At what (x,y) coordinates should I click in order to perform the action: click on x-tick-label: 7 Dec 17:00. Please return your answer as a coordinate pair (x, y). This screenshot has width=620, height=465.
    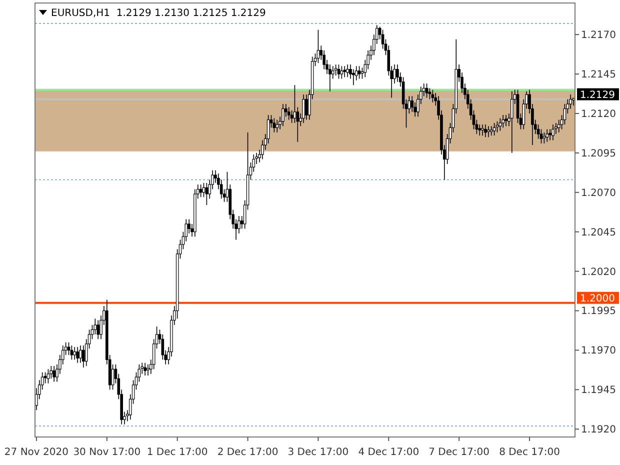
    Looking at the image, I should click on (459, 452).